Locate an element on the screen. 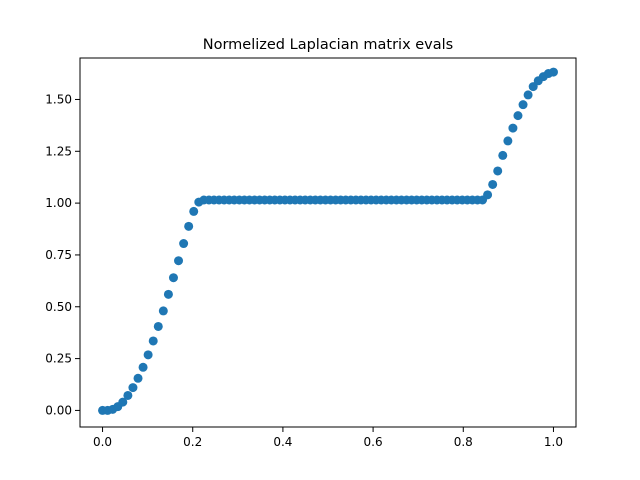 The width and height of the screenshot is (640, 480). x-axis: 0.0 0.2 0.4 0.6 0.8 1.0 is located at coordinates (328, 438).